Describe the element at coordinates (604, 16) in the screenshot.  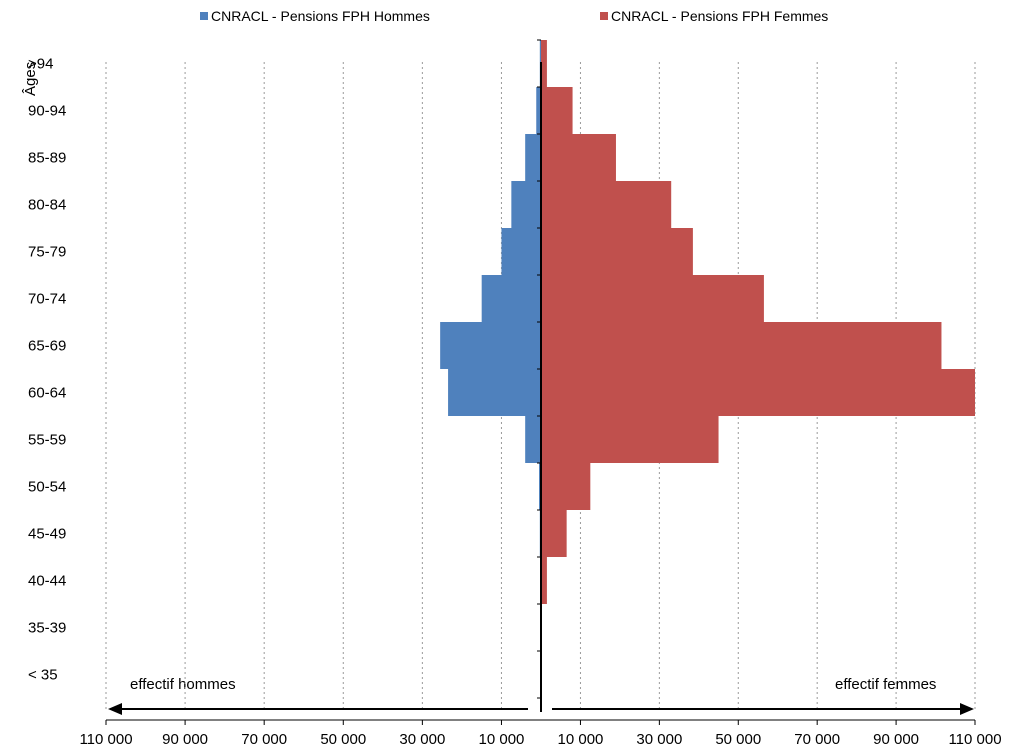
I see `legend-swatch-women` at that location.